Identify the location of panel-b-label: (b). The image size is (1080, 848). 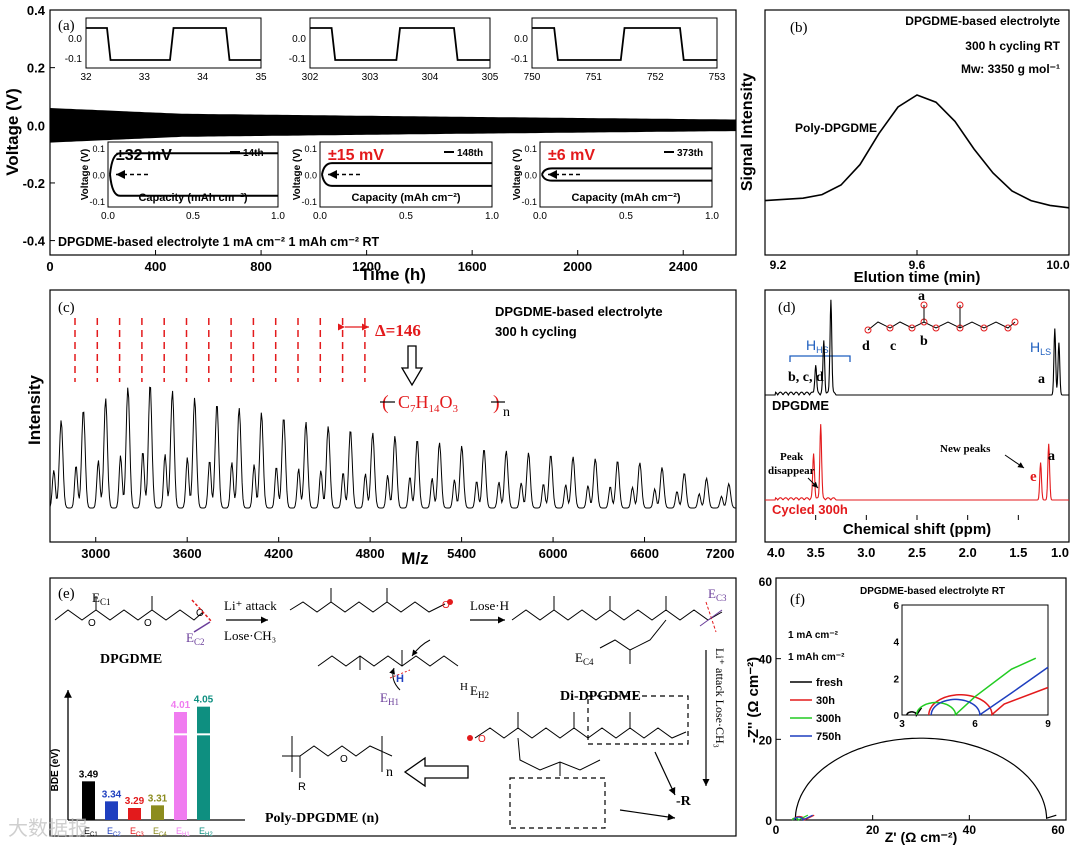
(799, 28).